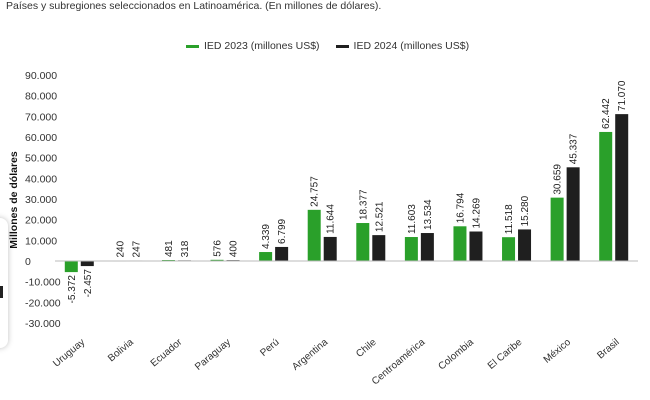 This screenshot has height=400, width=650. Describe the element at coordinates (43, 283) in the screenshot. I see `y-tick-label: -10.000` at that location.